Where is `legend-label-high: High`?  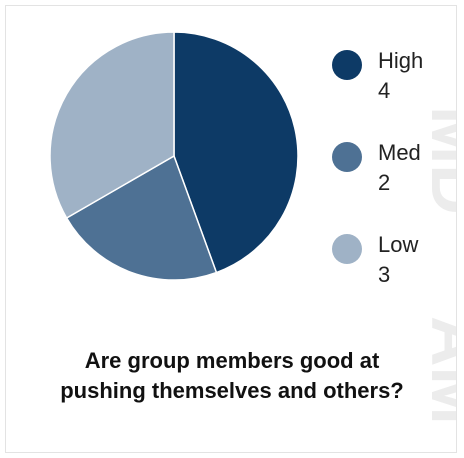
legend-label-high: High is located at coordinates (401, 60).